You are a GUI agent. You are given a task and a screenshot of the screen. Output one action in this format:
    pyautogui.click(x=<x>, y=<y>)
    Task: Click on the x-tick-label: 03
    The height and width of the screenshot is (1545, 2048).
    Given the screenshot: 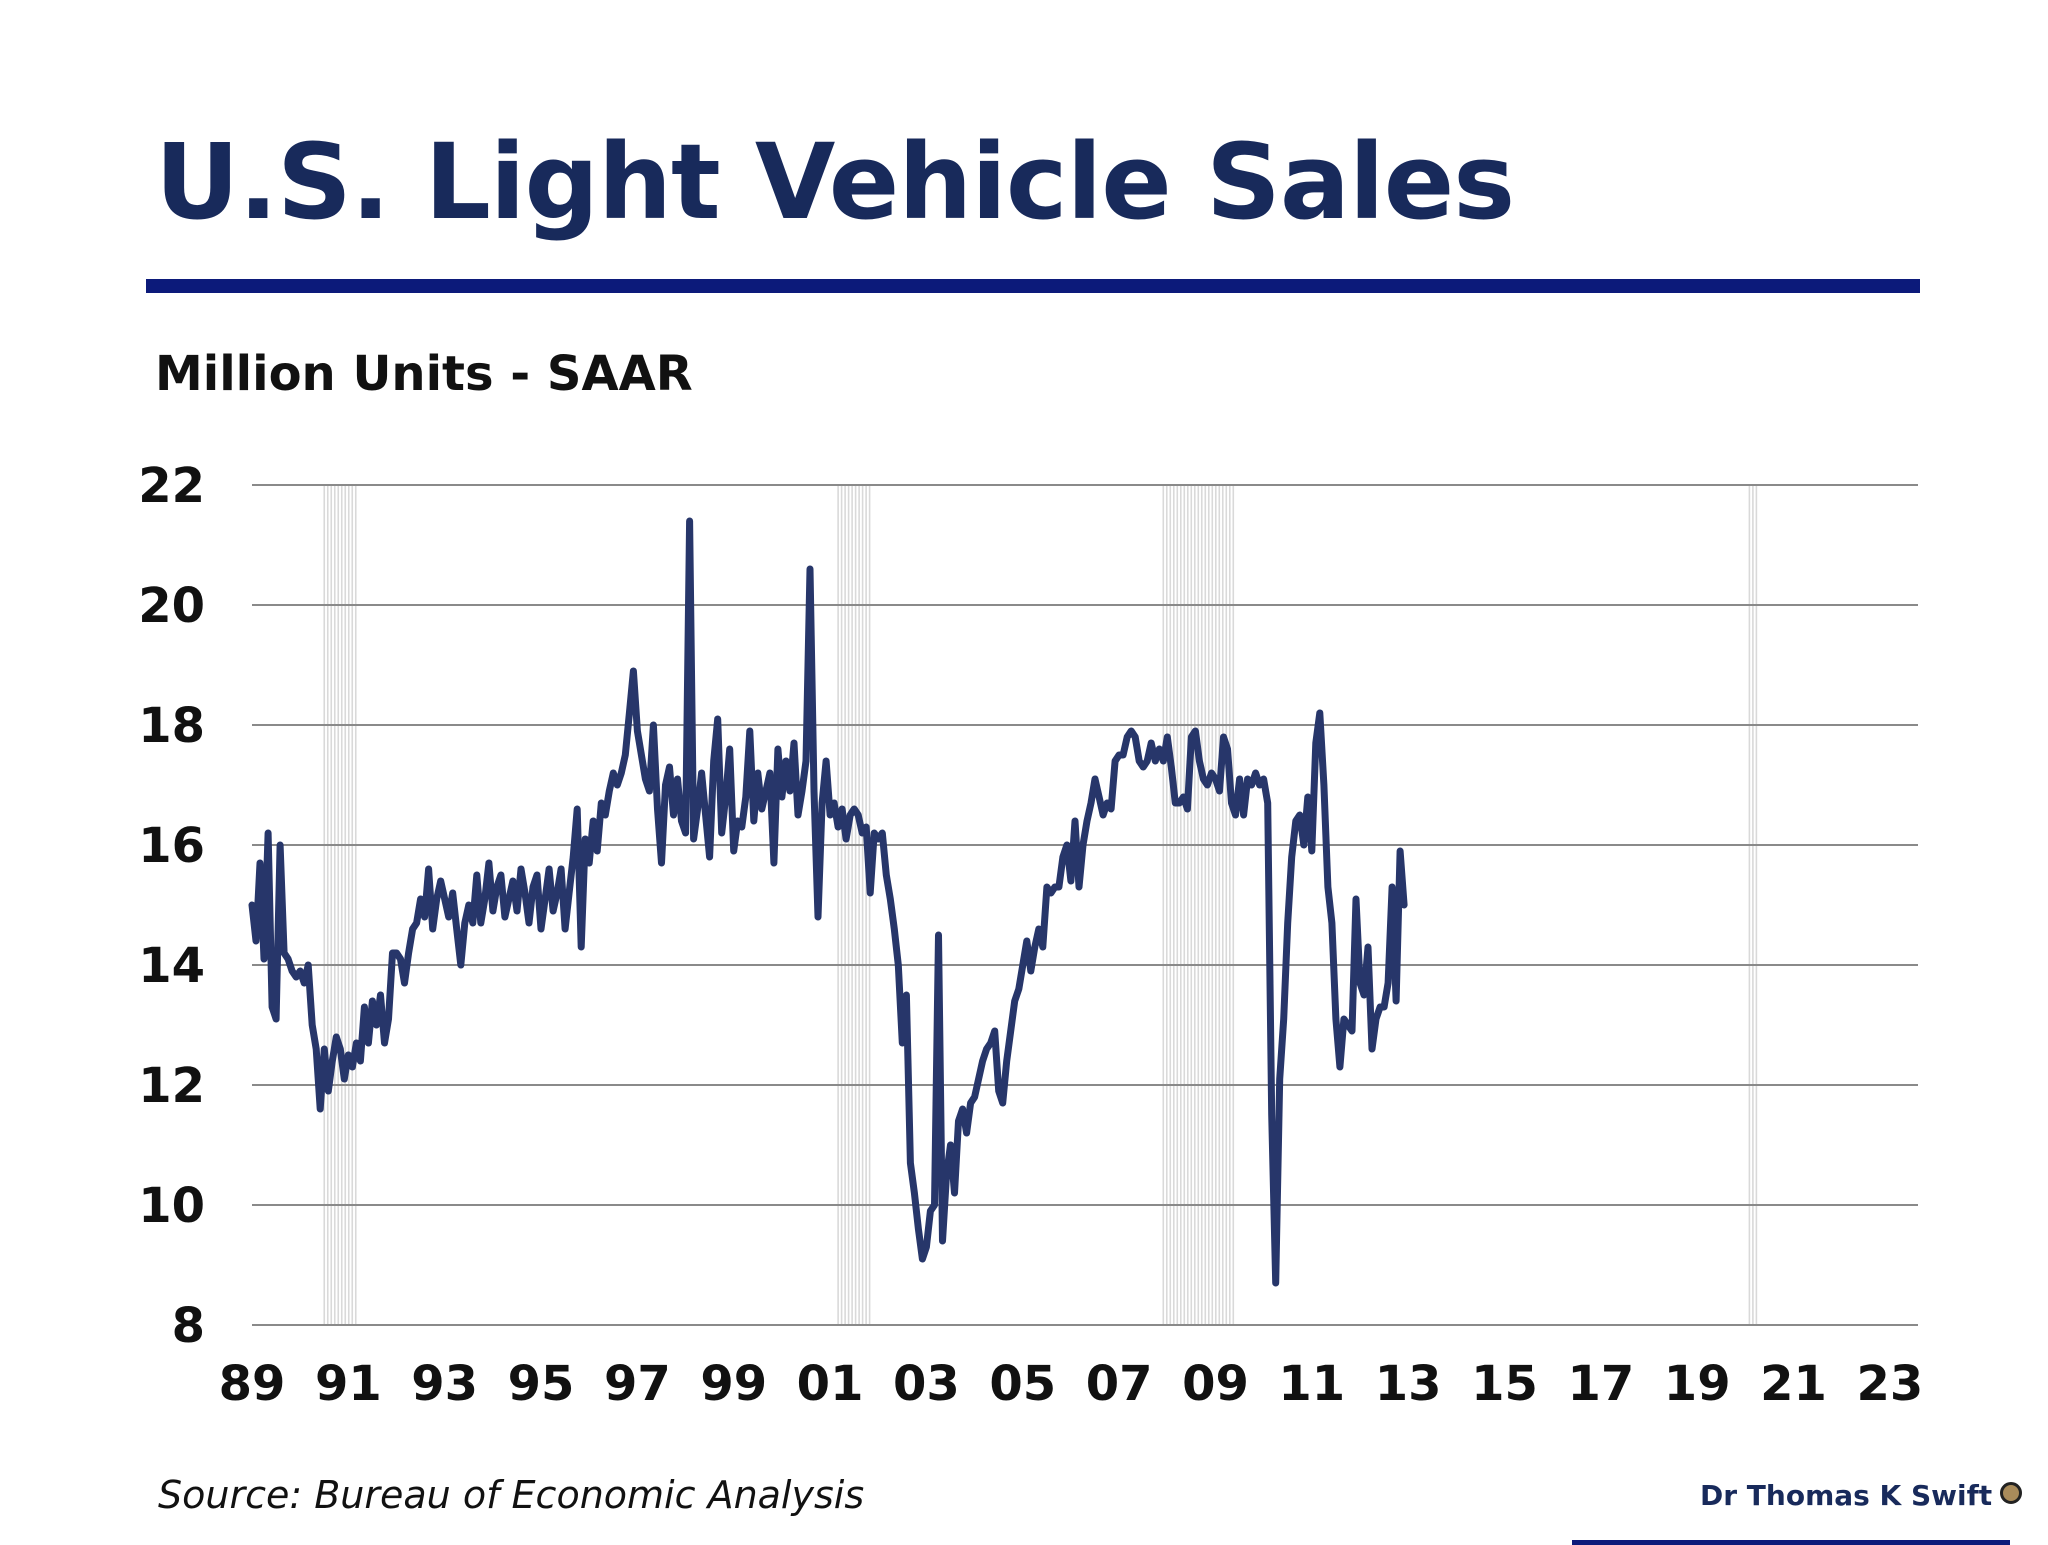 What is the action you would take?
    pyautogui.click(x=926, y=1384)
    